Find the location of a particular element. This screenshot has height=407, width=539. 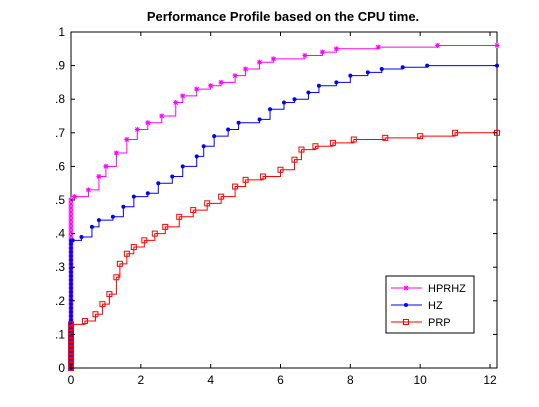

x-tick-label: 0 is located at coordinates (71, 380).